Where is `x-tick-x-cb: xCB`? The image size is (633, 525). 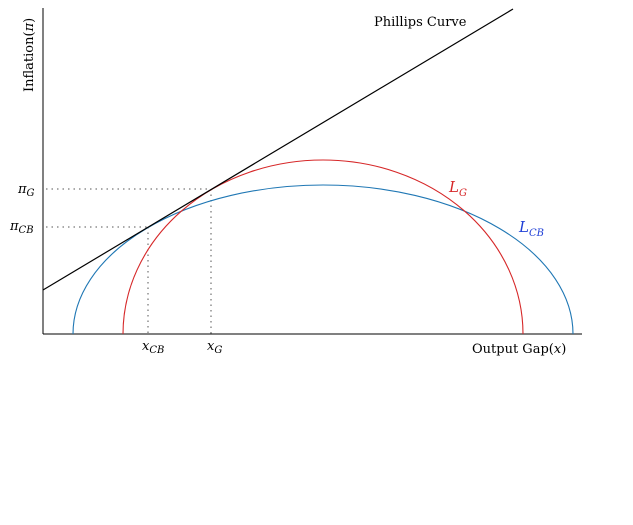 x-tick-x-cb: xCB is located at coordinates (153, 347).